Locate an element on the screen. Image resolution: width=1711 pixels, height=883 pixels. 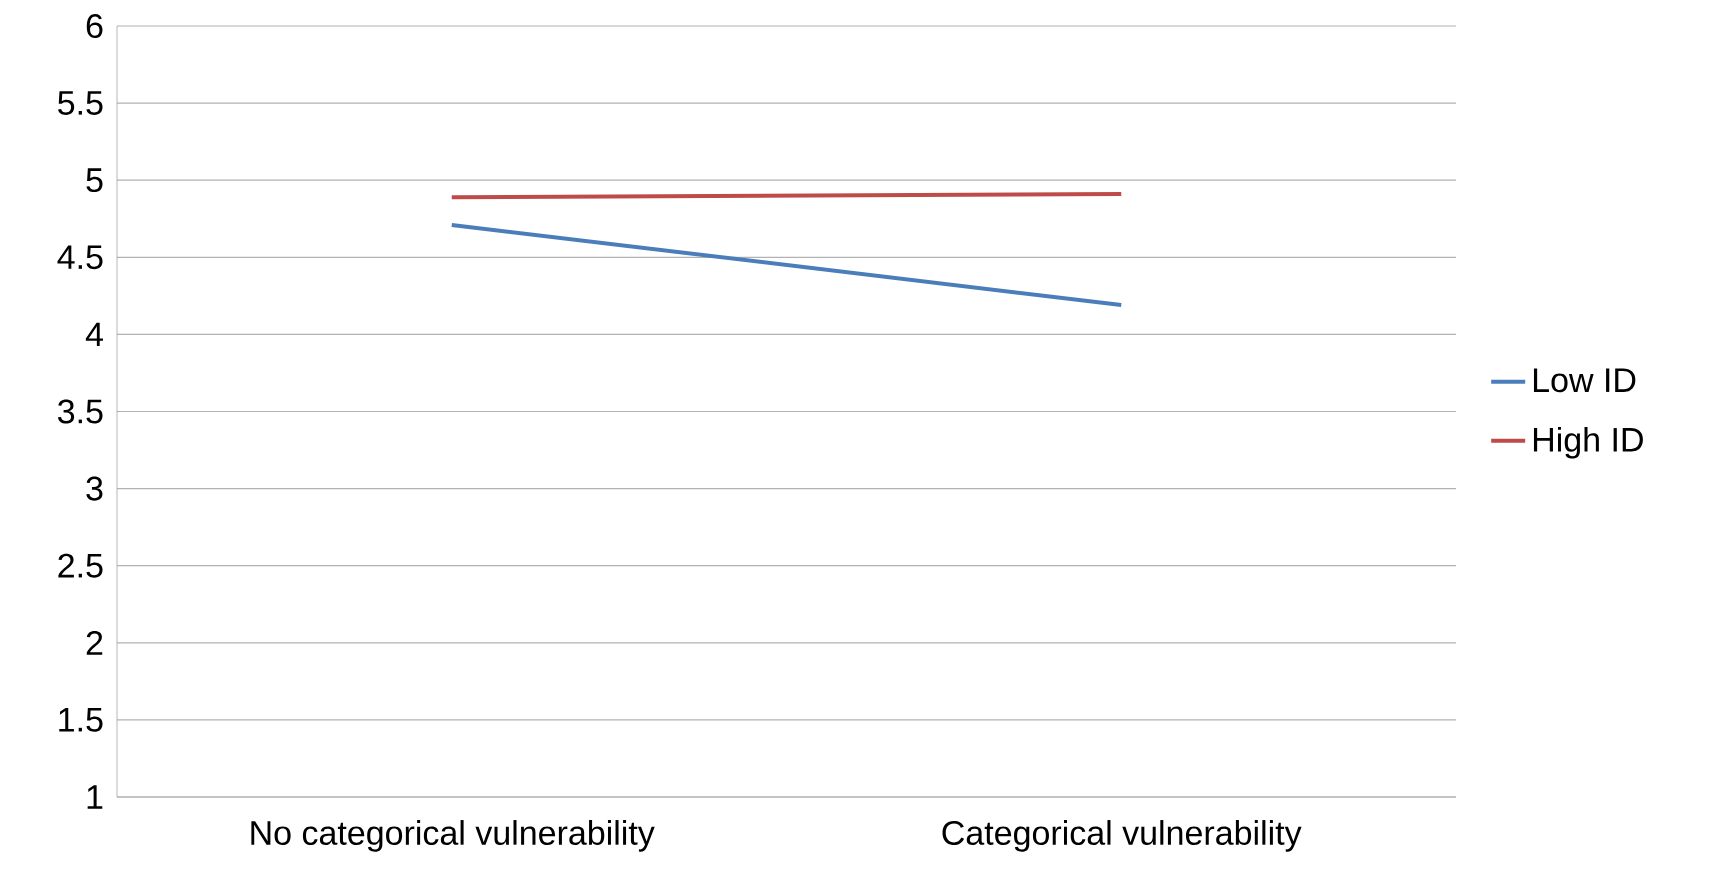
y-tick-label: 2 is located at coordinates (94, 642).